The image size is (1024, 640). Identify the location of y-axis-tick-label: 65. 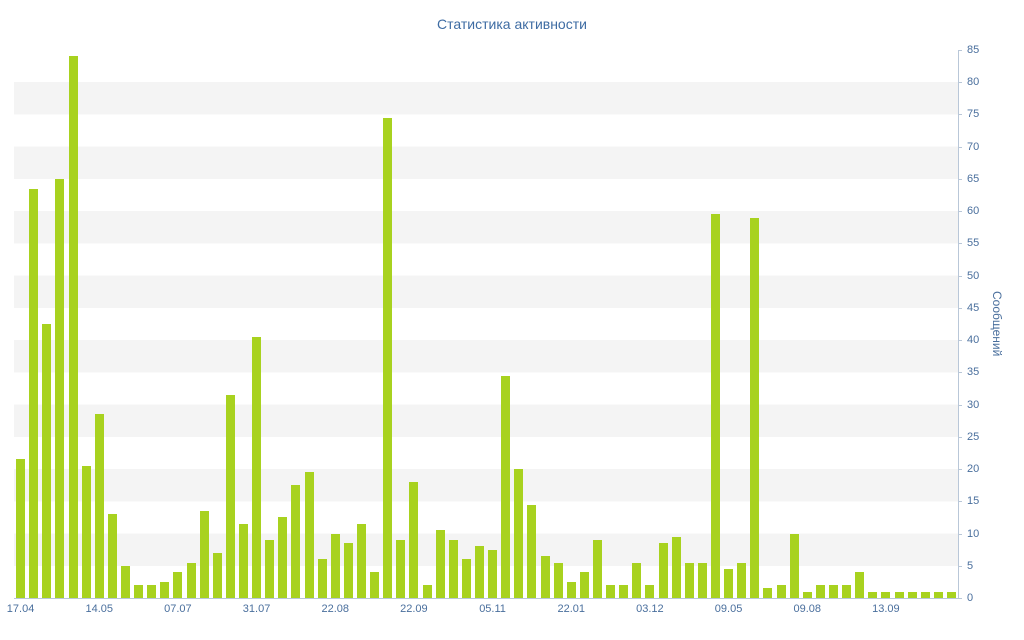
(973, 178).